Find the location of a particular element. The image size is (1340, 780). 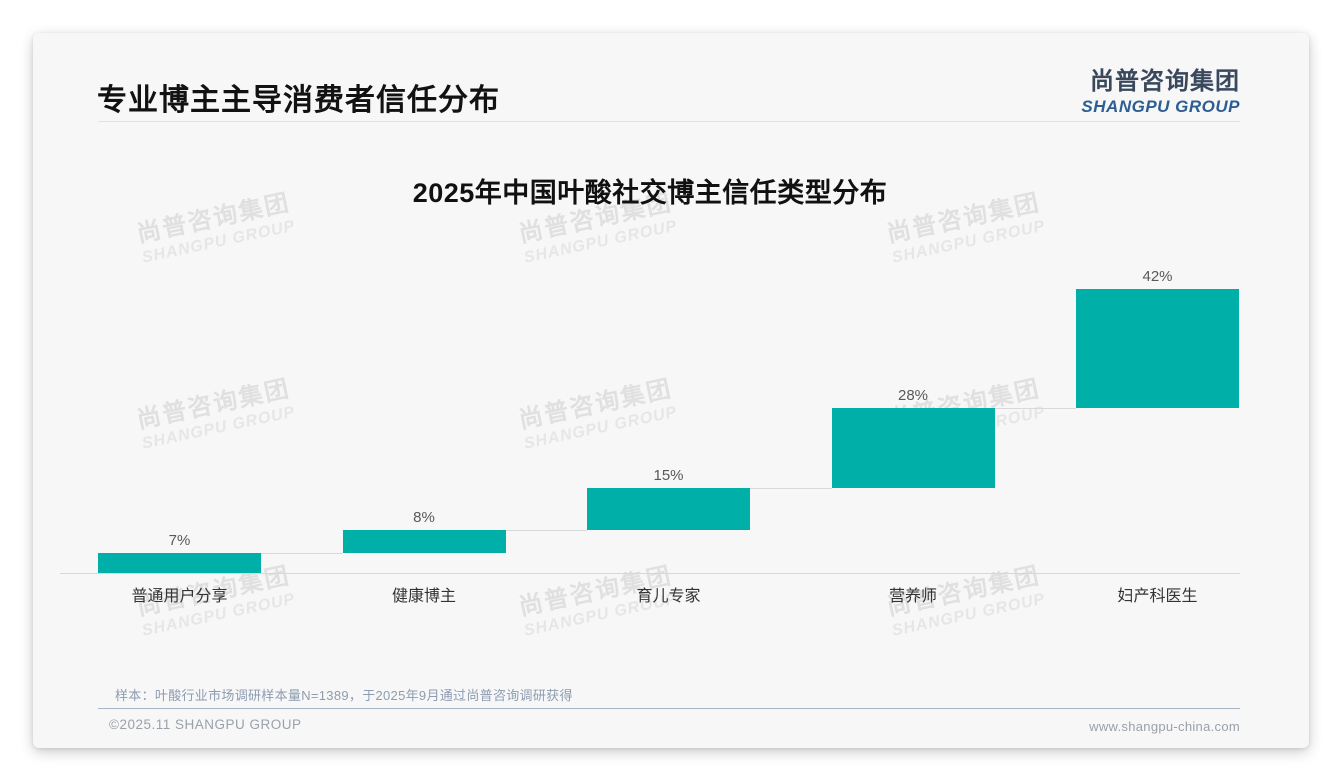

company-logo: 尚普咨询集团 SHANGPU GROUP is located at coordinates (1160, 89).